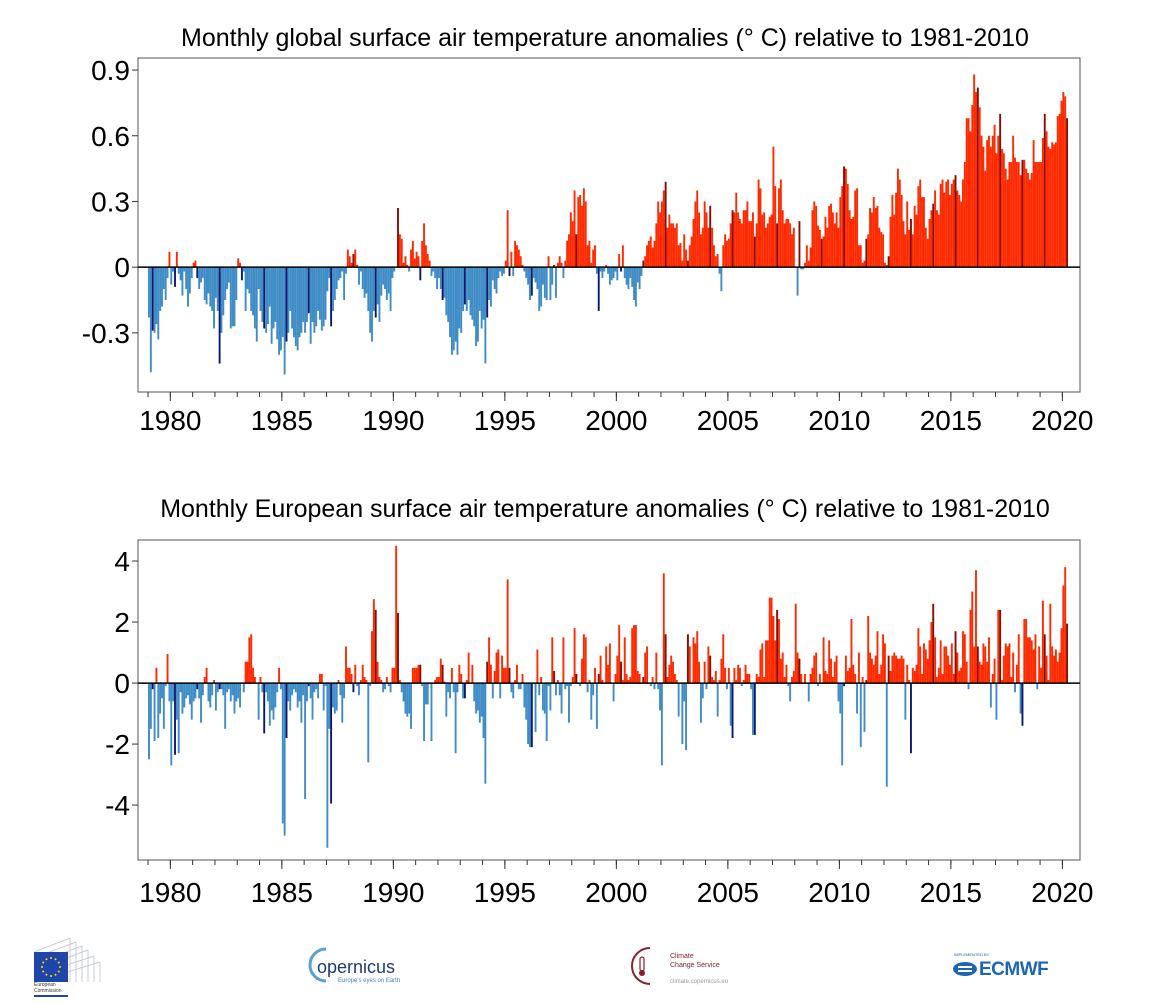 This screenshot has height=1003, width=1164. What do you see at coordinates (122, 561) in the screenshot?
I see `y-tick-label: 4` at bounding box center [122, 561].